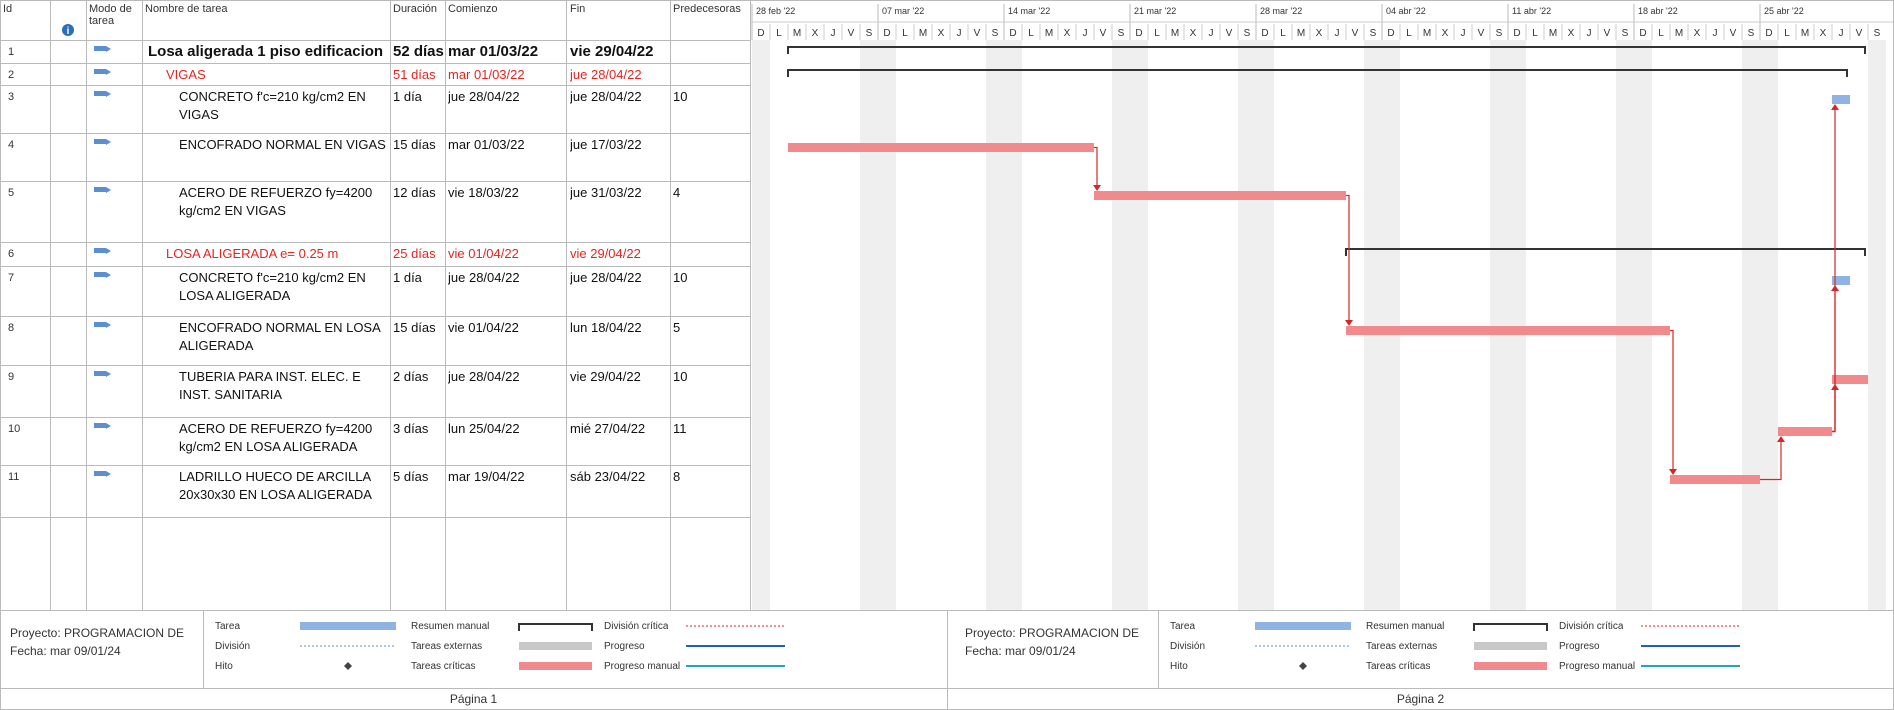 The width and height of the screenshot is (1894, 710). Describe the element at coordinates (411, 476) in the screenshot. I see `duration: 5 días` at that location.